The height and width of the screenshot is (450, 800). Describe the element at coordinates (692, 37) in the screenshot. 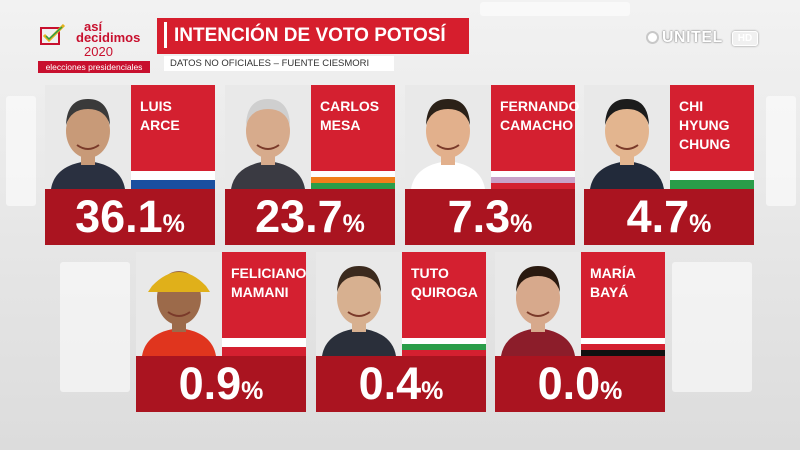

I see `channel-name: UNITEL` at that location.